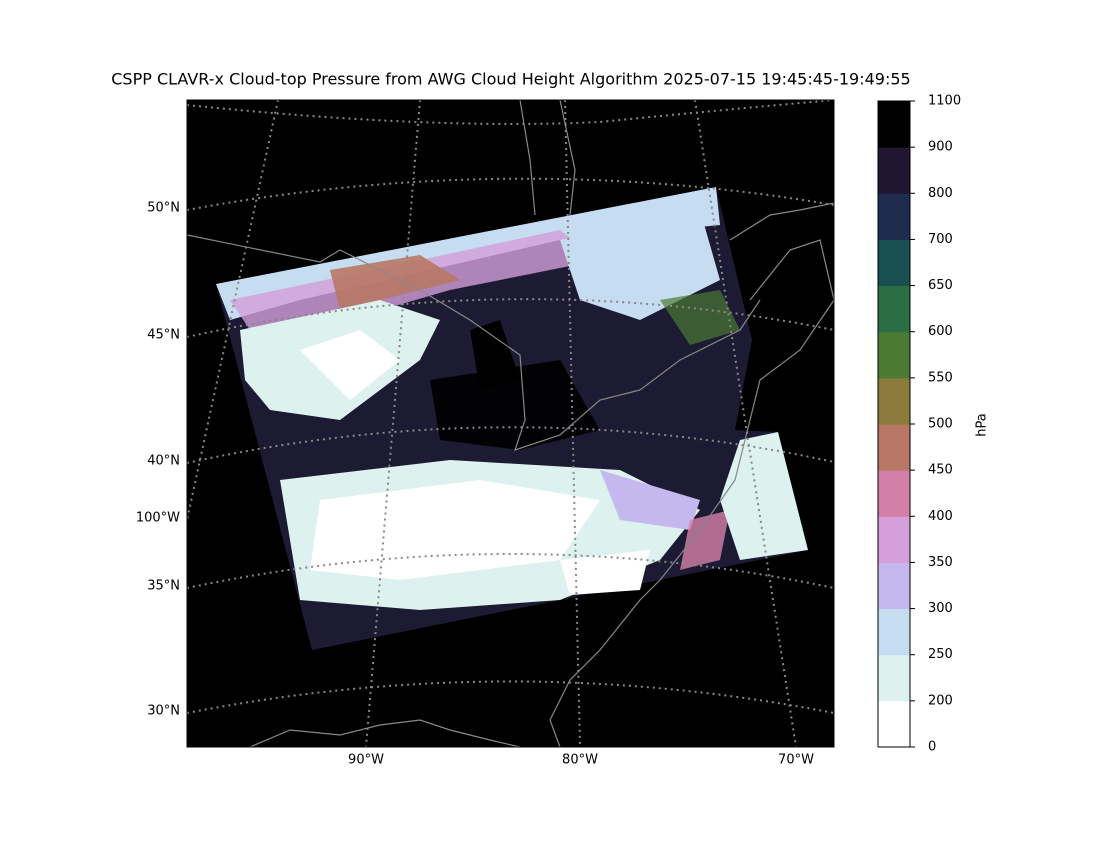 Image resolution: width=1120 pixels, height=844 pixels. I want to click on colorbar-tick-label: 250, so click(940, 654).